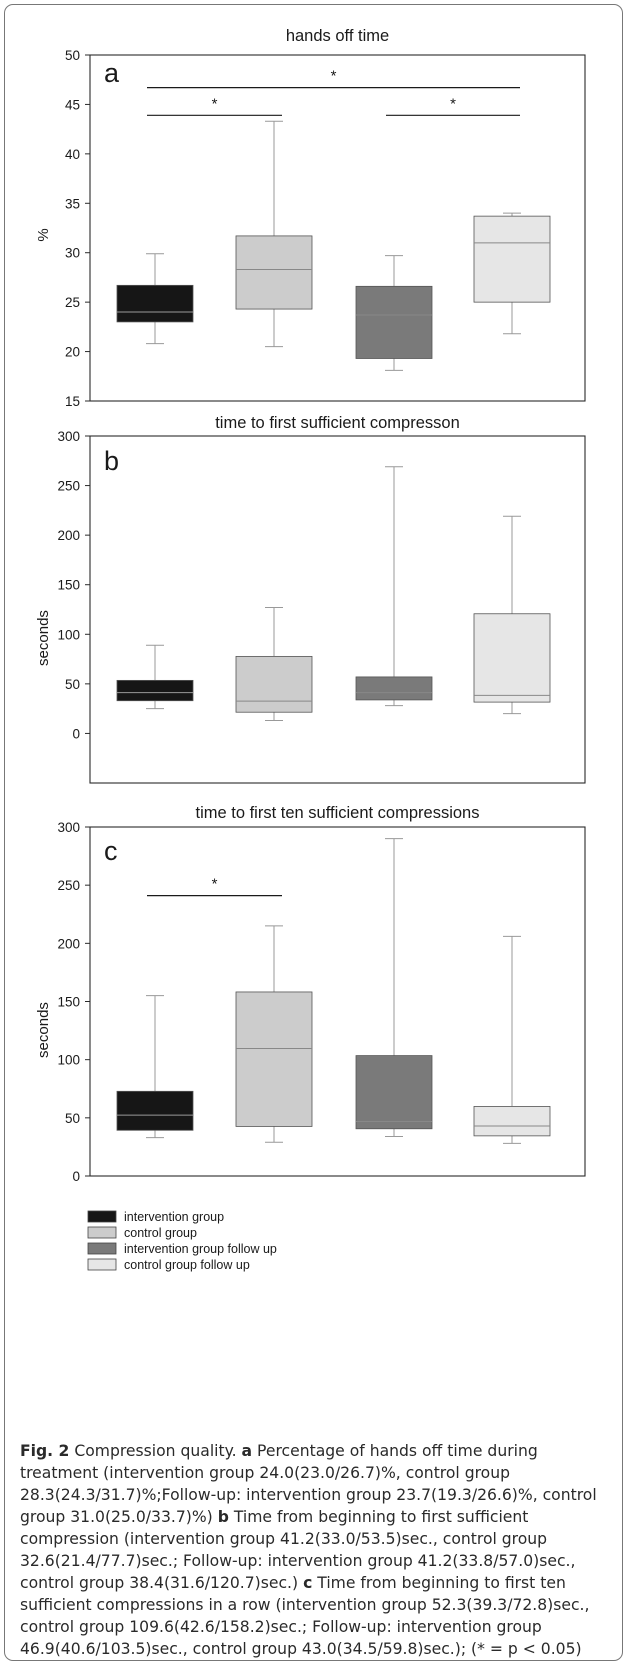 Image resolution: width=629 pixels, height=1666 pixels. I want to click on legend-label: control group follow up, so click(187, 1265).